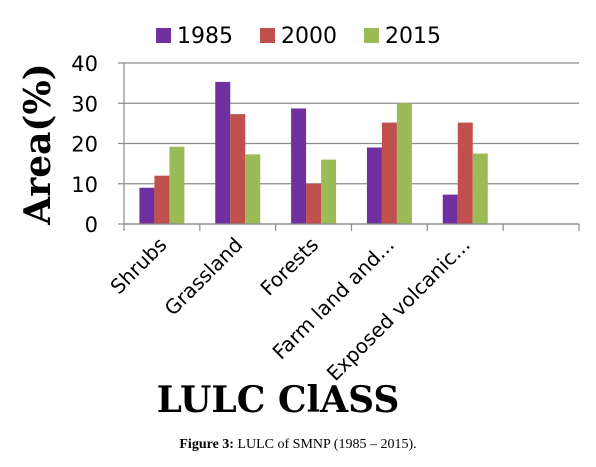  What do you see at coordinates (147, 205) in the screenshot?
I see `bar-1985-Shrubs` at bounding box center [147, 205].